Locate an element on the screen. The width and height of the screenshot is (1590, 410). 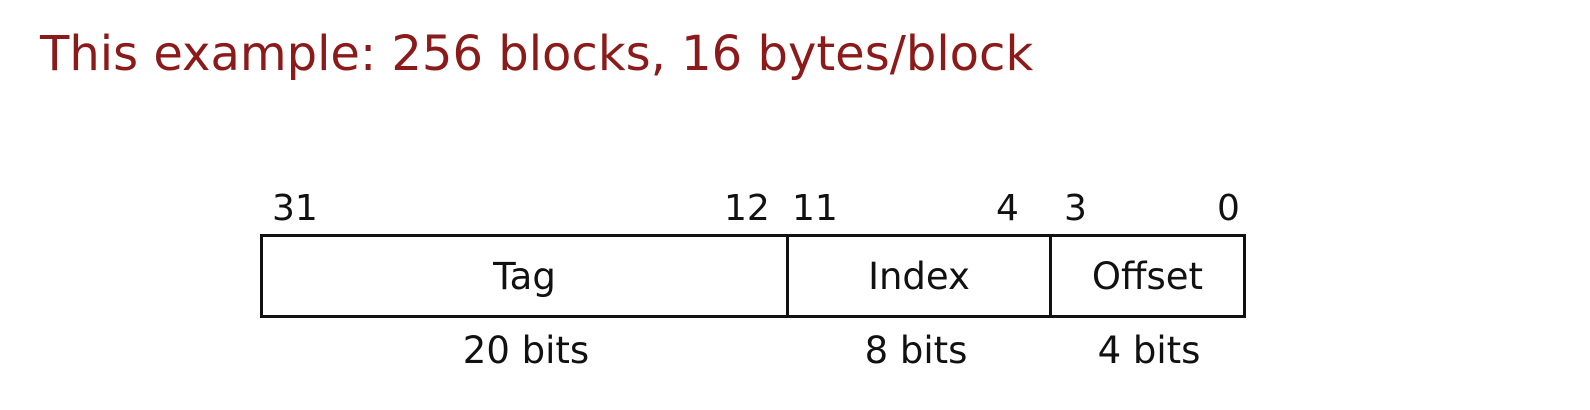
tag-high-bit: 31 is located at coordinates (295, 208).